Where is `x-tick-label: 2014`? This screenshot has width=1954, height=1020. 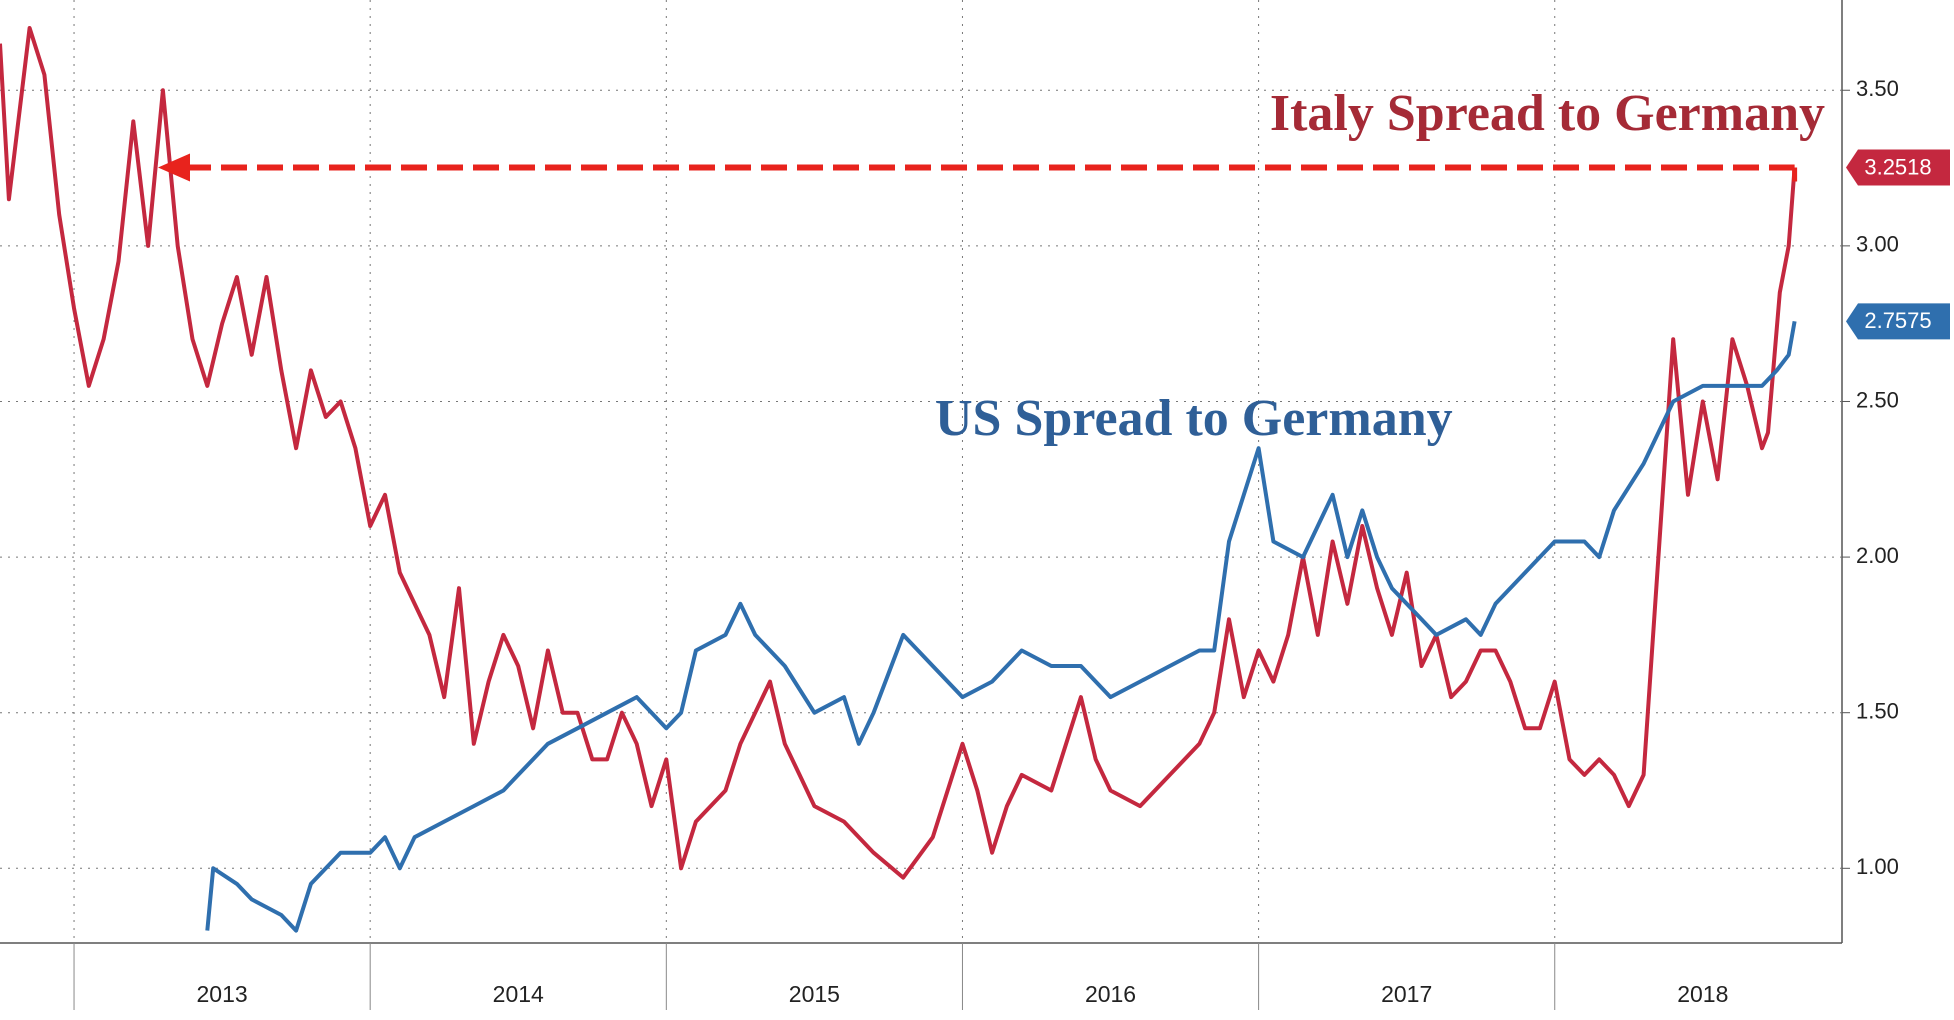
x-tick-label: 2014 is located at coordinates (518, 994).